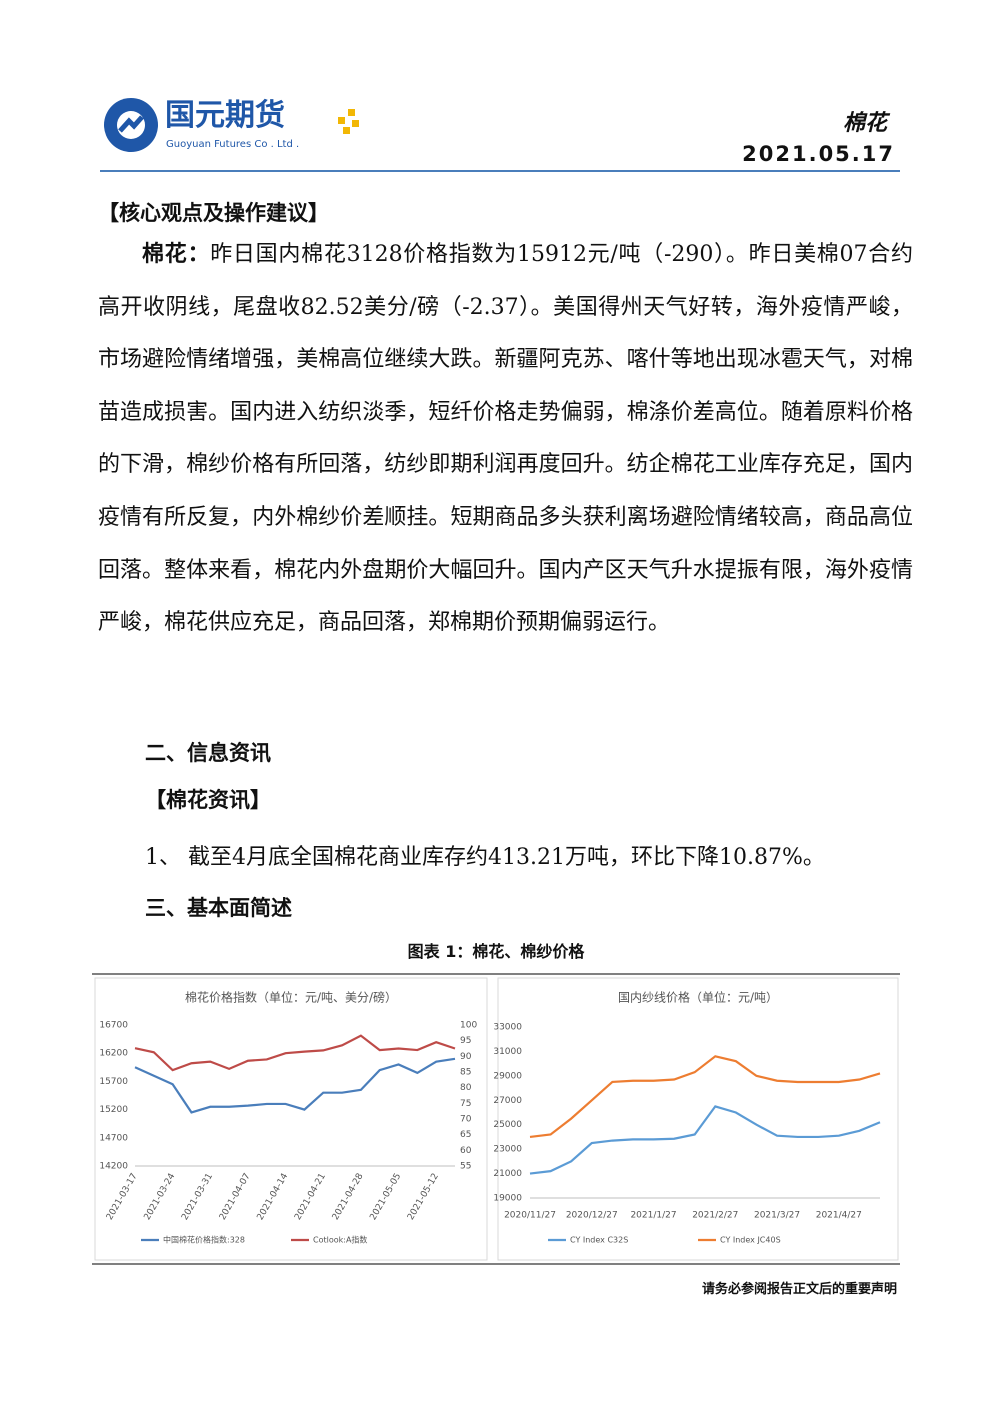 The width and height of the screenshot is (992, 1403). I want to click on y2-tick-label: 80, so click(466, 1088).